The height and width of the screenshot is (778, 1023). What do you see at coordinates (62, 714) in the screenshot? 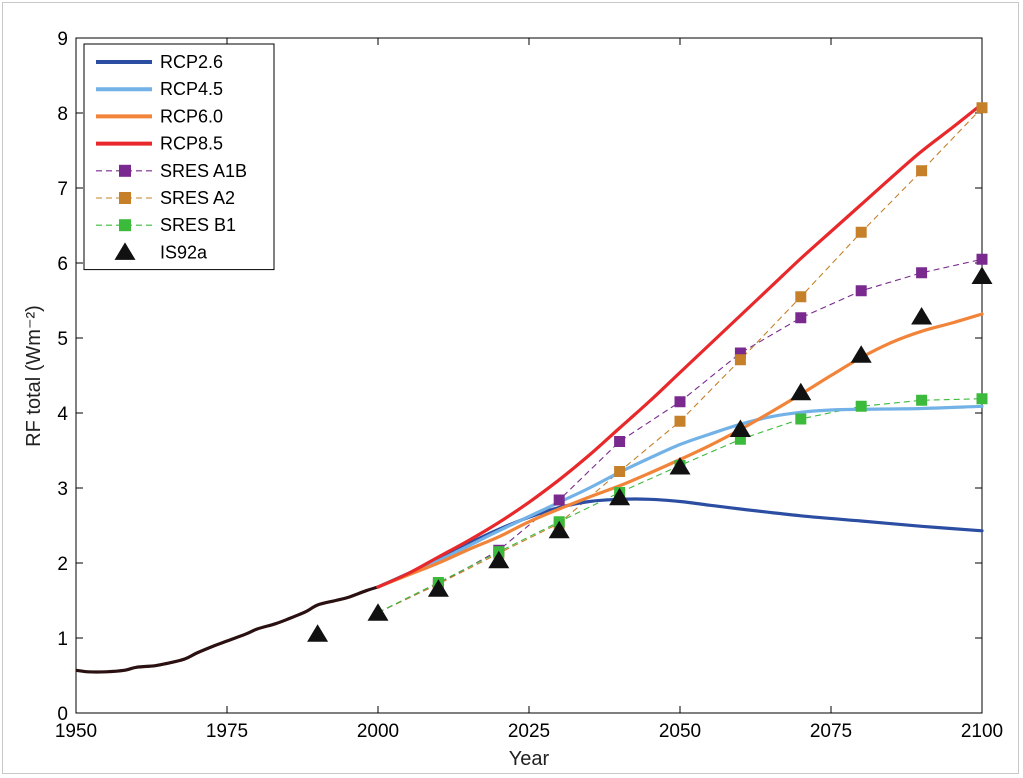
I see `y-tick-label: 0` at bounding box center [62, 714].